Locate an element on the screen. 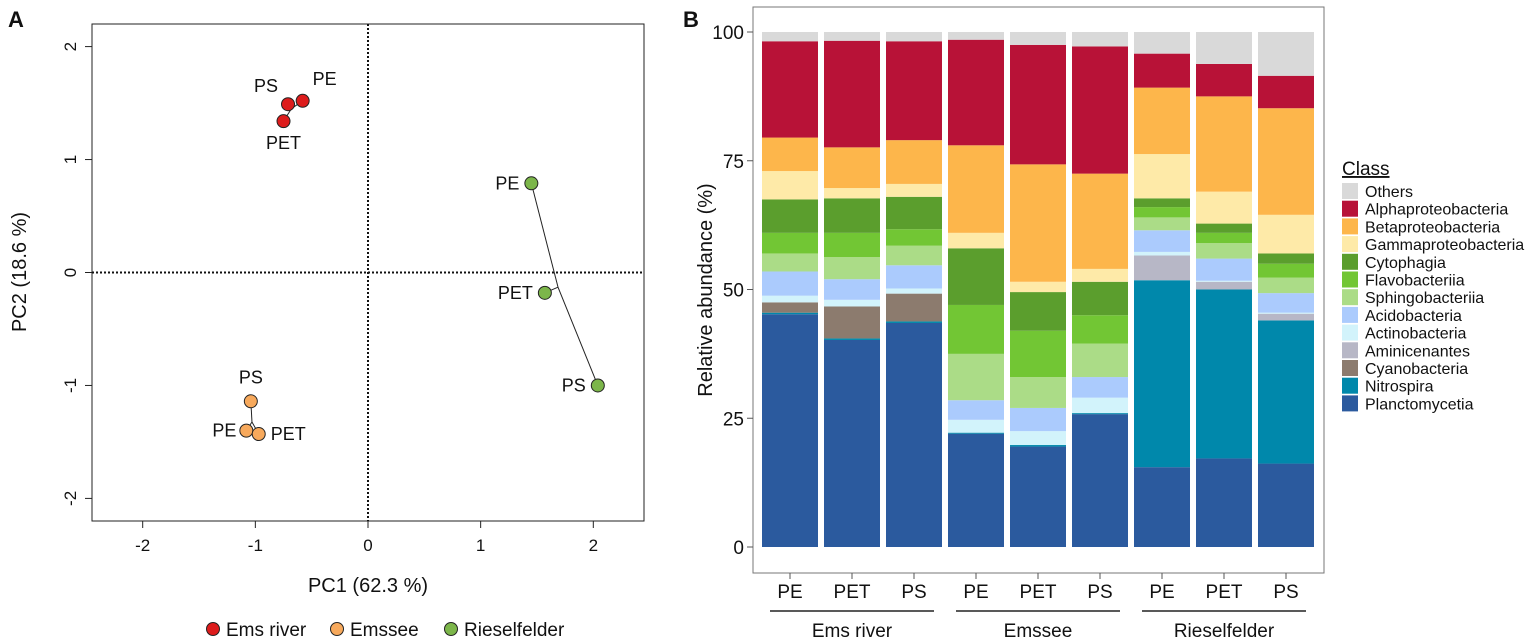 The width and height of the screenshot is (1535, 642). y-tick-label: -1 is located at coordinates (70, 385).